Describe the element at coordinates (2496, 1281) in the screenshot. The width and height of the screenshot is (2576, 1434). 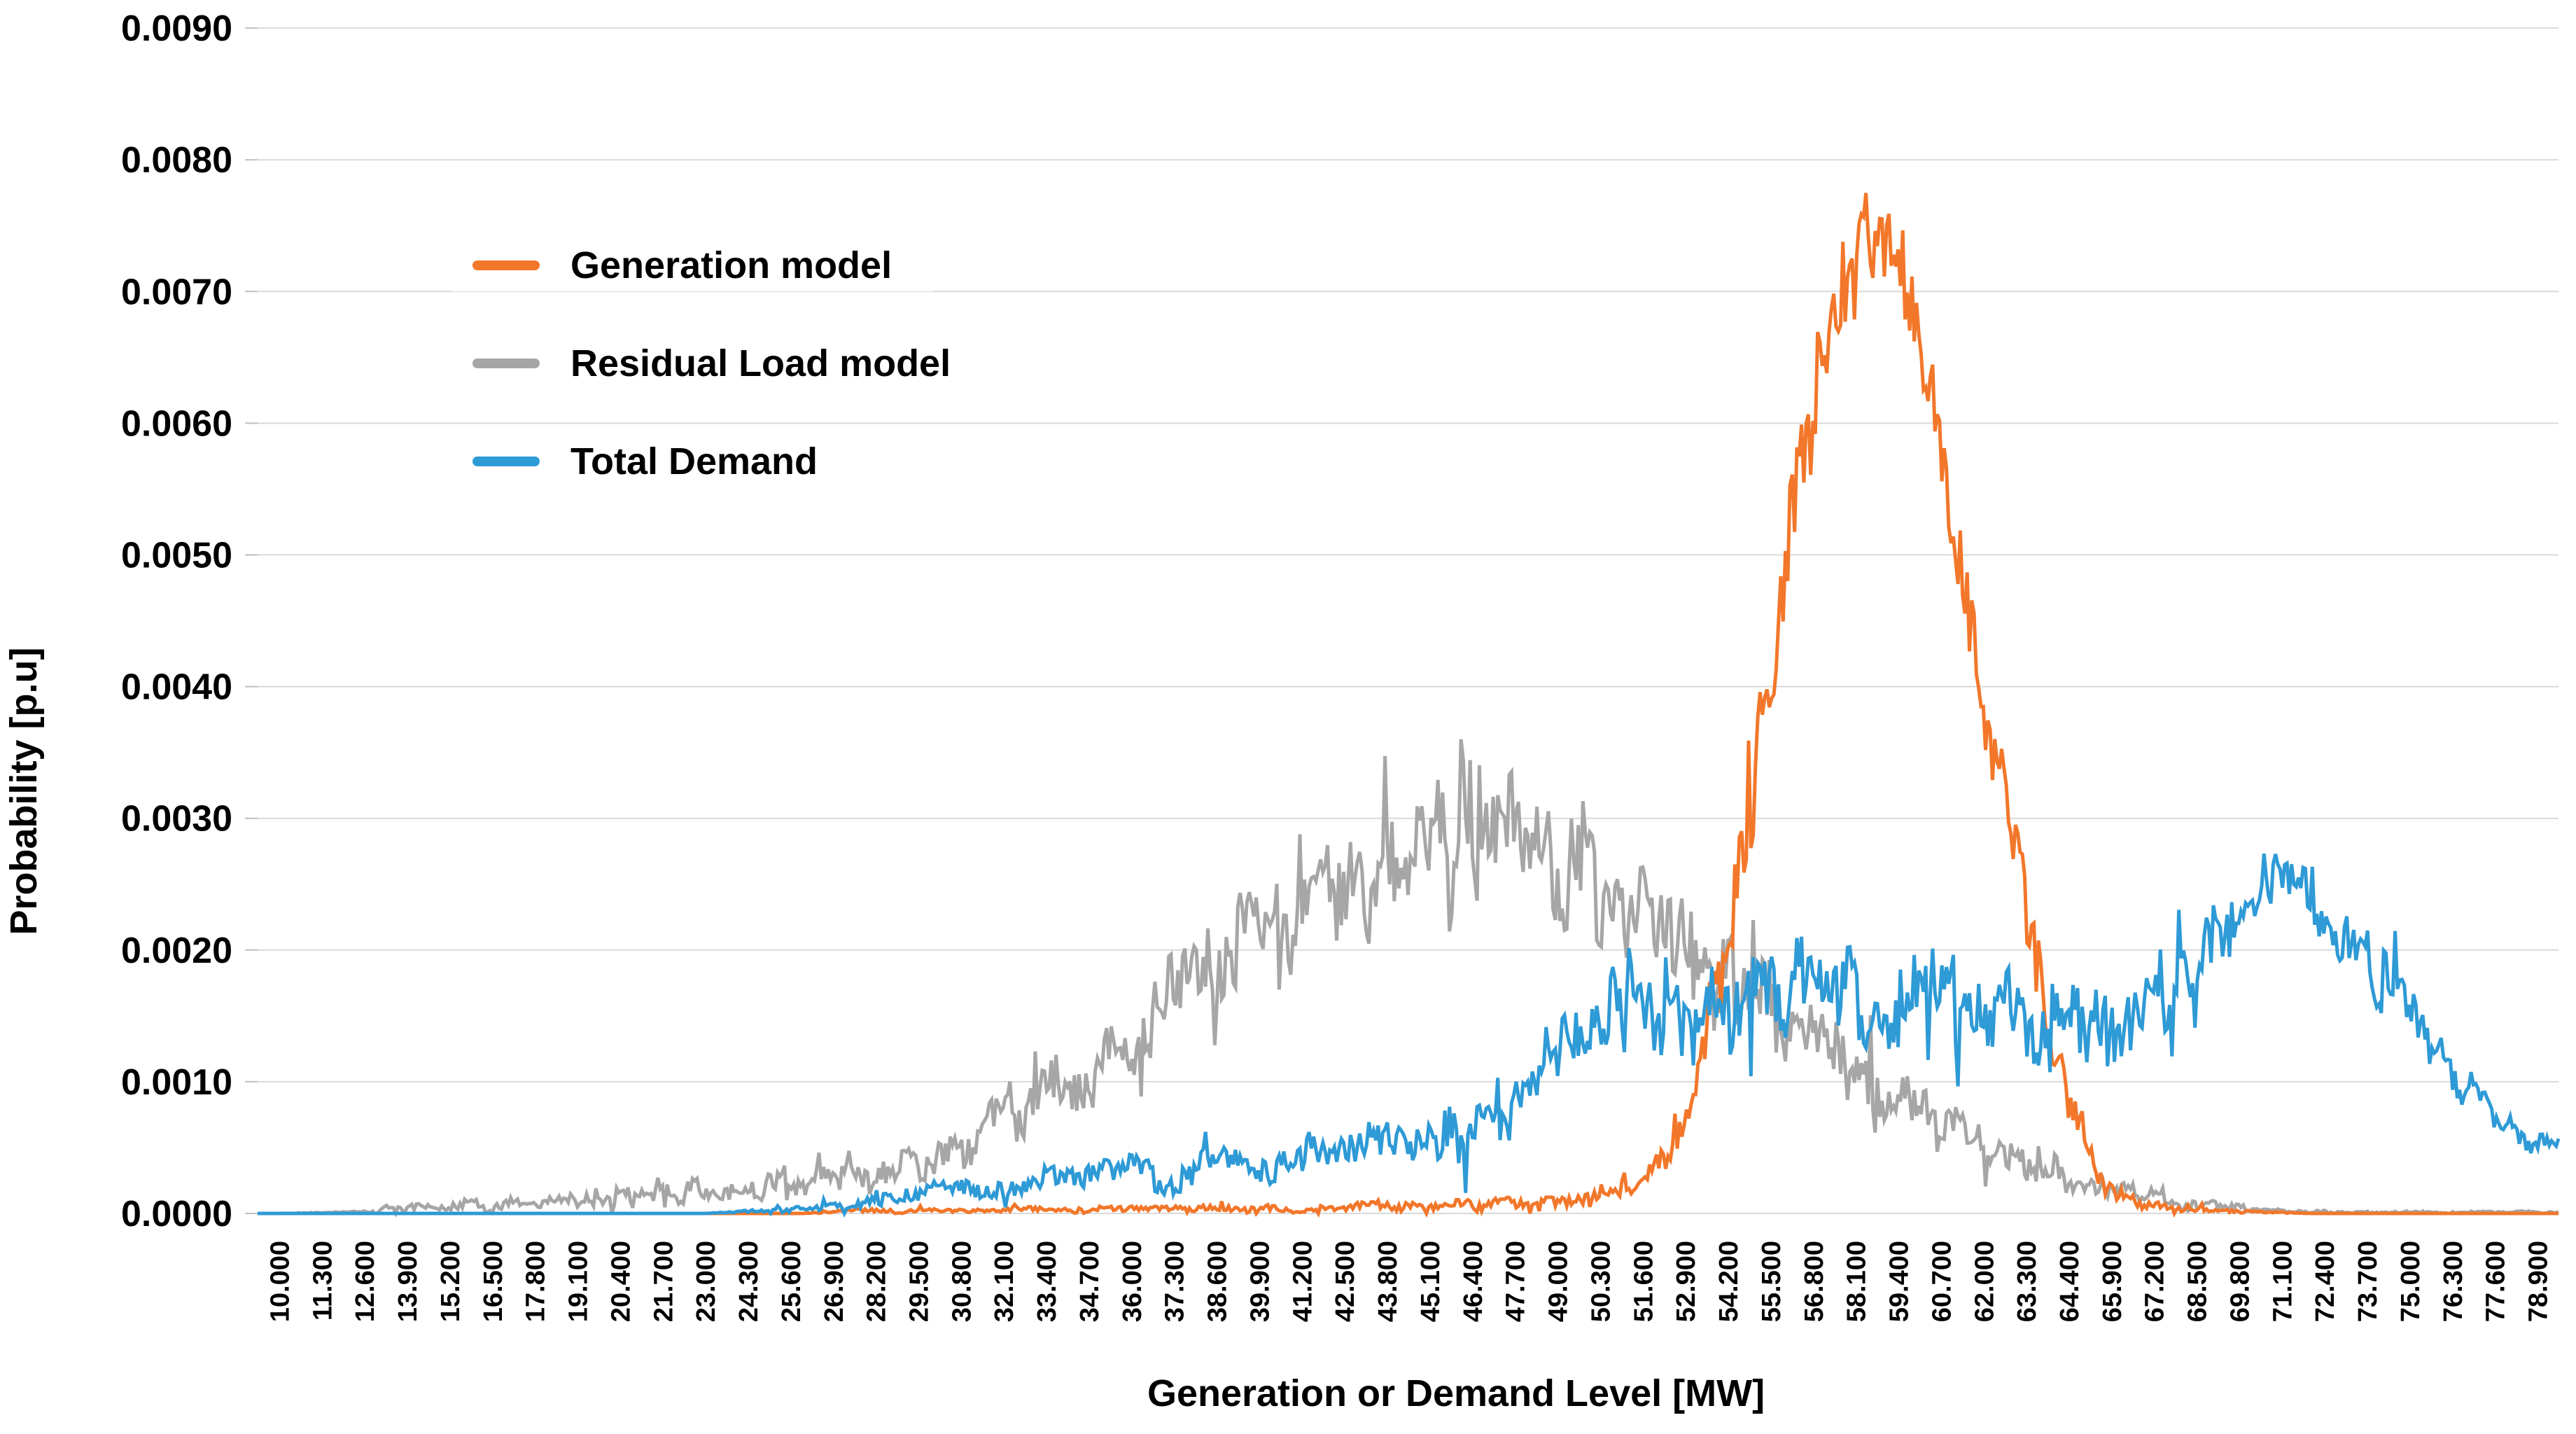
I see `x-tick-label: 77.600` at that location.